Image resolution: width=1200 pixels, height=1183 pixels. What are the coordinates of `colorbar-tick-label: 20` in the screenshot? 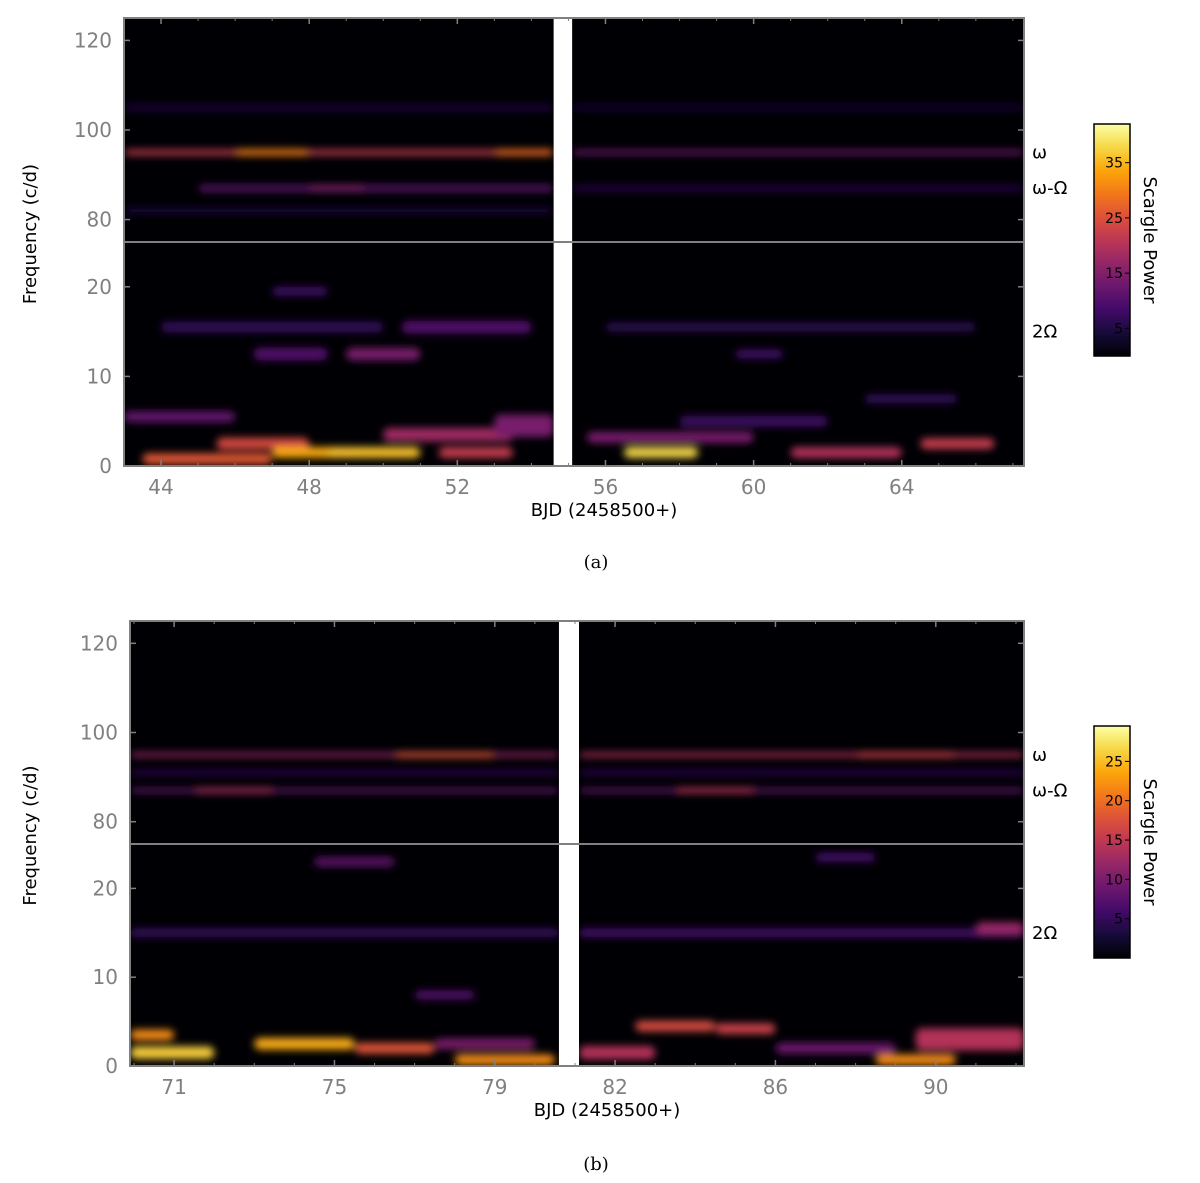 It's located at (1114, 802).